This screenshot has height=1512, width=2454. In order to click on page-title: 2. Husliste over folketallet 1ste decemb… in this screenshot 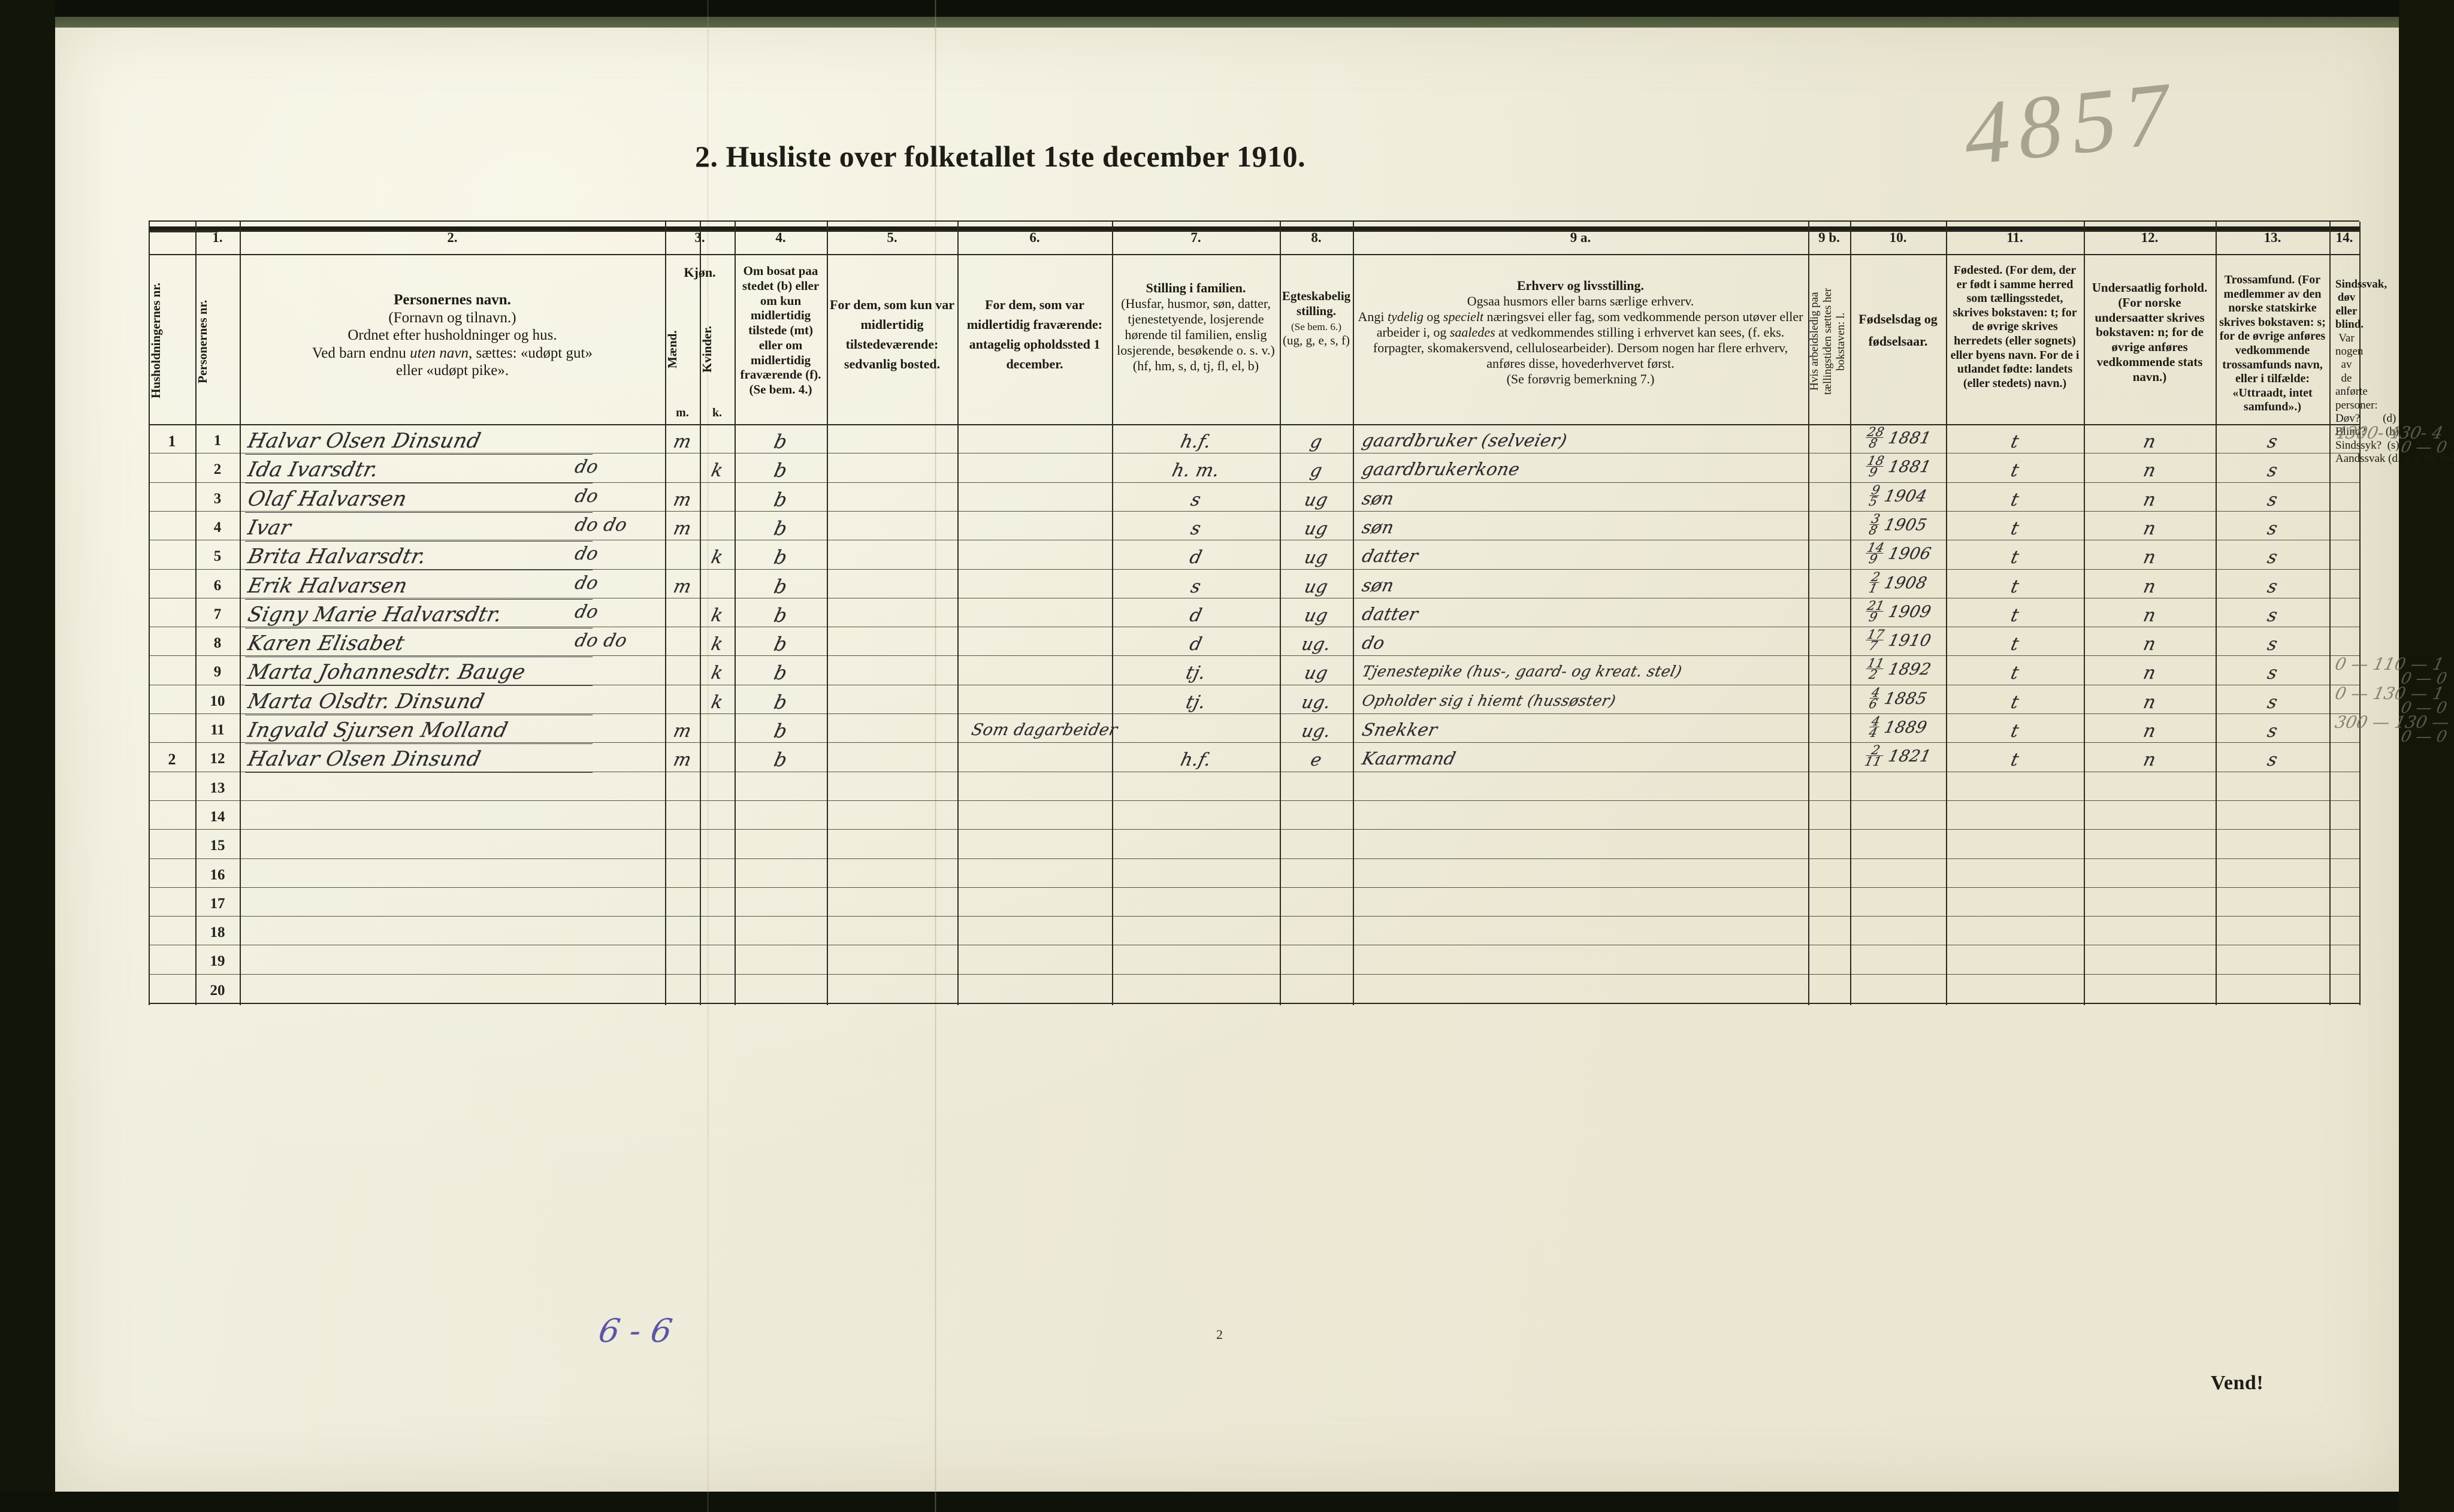, I will do `click(1000, 156)`.